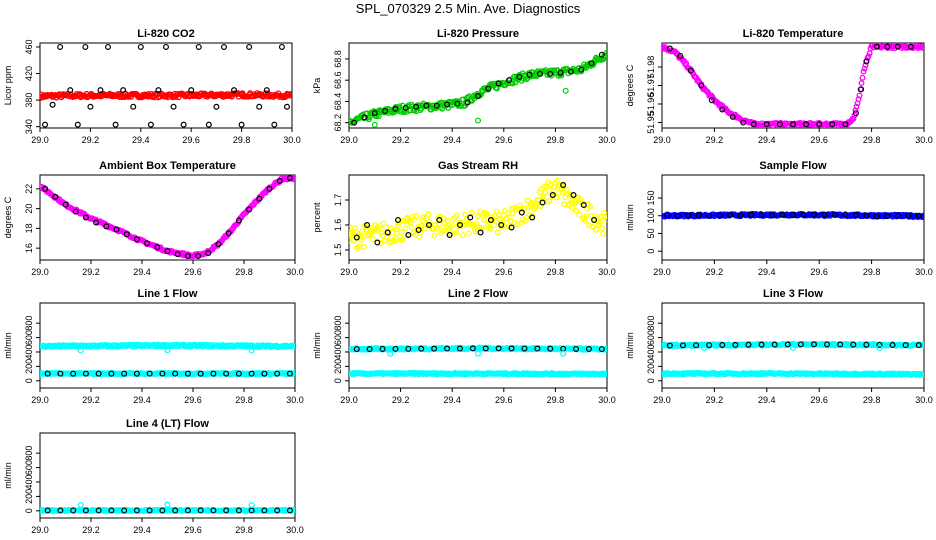 This screenshot has width=936, height=540. What do you see at coordinates (338, 59) in the screenshot?
I see `y-tick-label: 68.8` at bounding box center [338, 59].